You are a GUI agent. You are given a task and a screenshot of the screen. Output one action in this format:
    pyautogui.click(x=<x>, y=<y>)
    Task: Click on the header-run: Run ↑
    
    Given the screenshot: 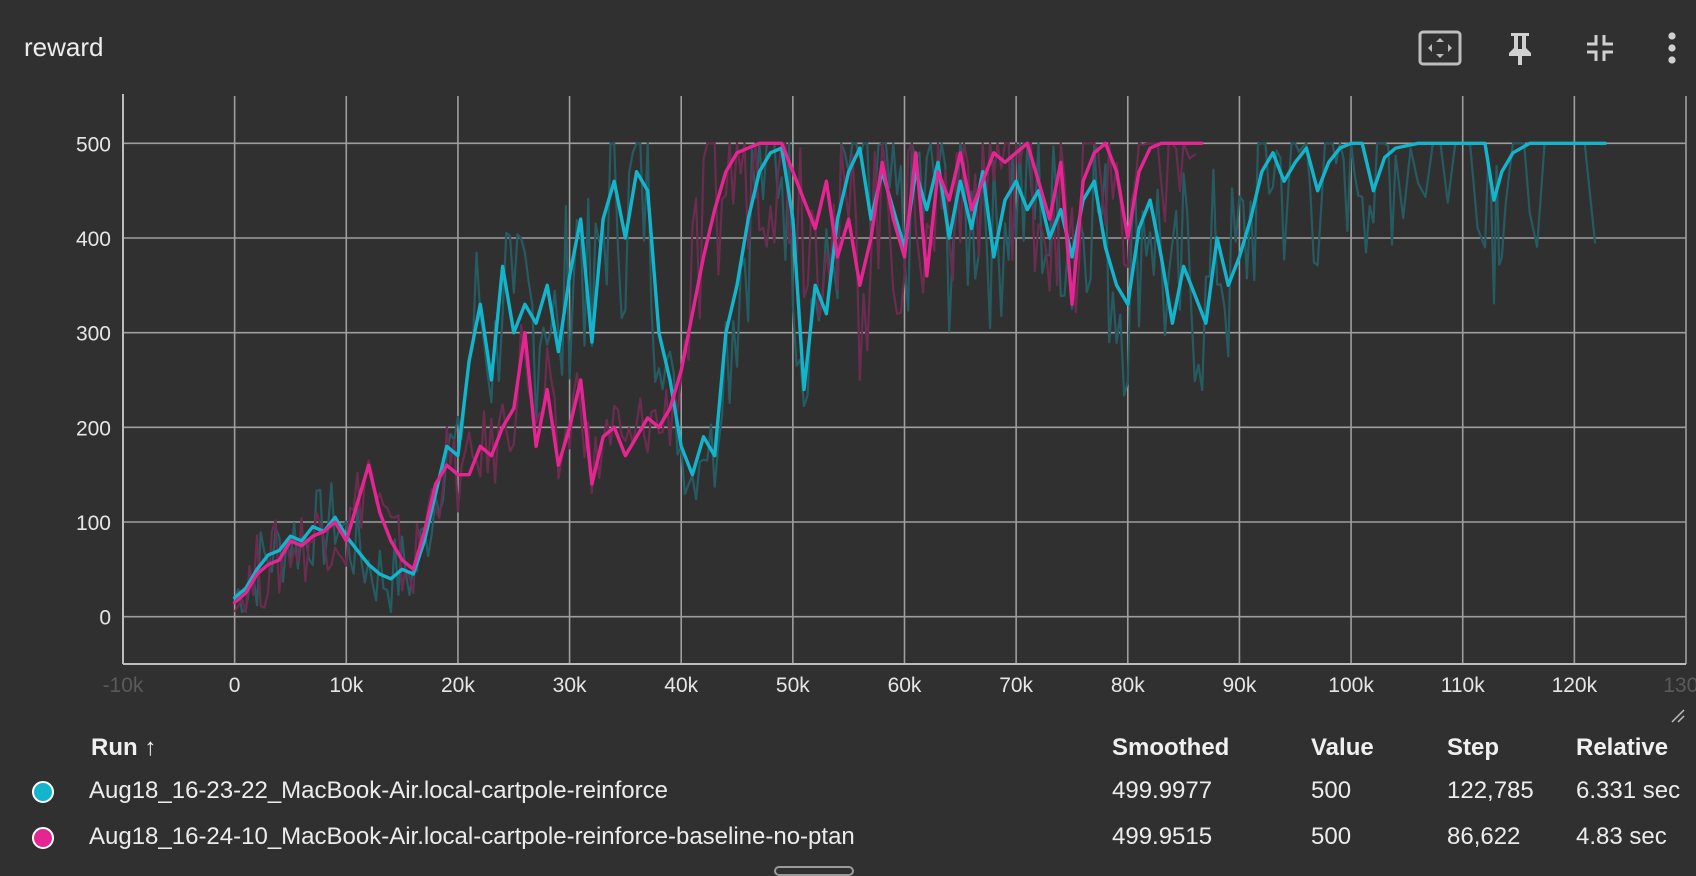 What is the action you would take?
    pyautogui.click(x=124, y=747)
    